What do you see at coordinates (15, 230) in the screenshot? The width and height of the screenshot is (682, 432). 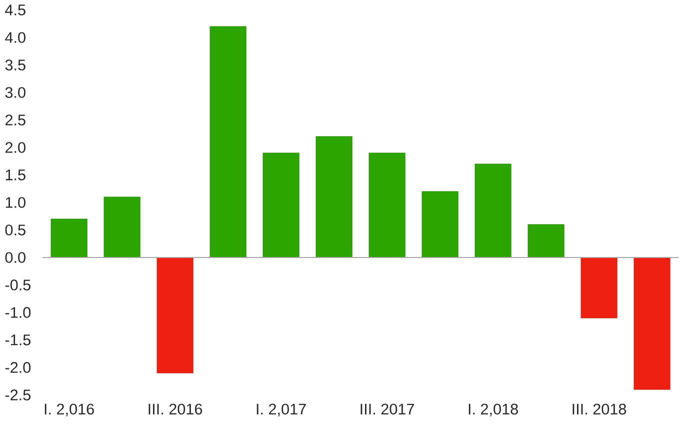 I see `y-tick-label: 0.5` at bounding box center [15, 230].